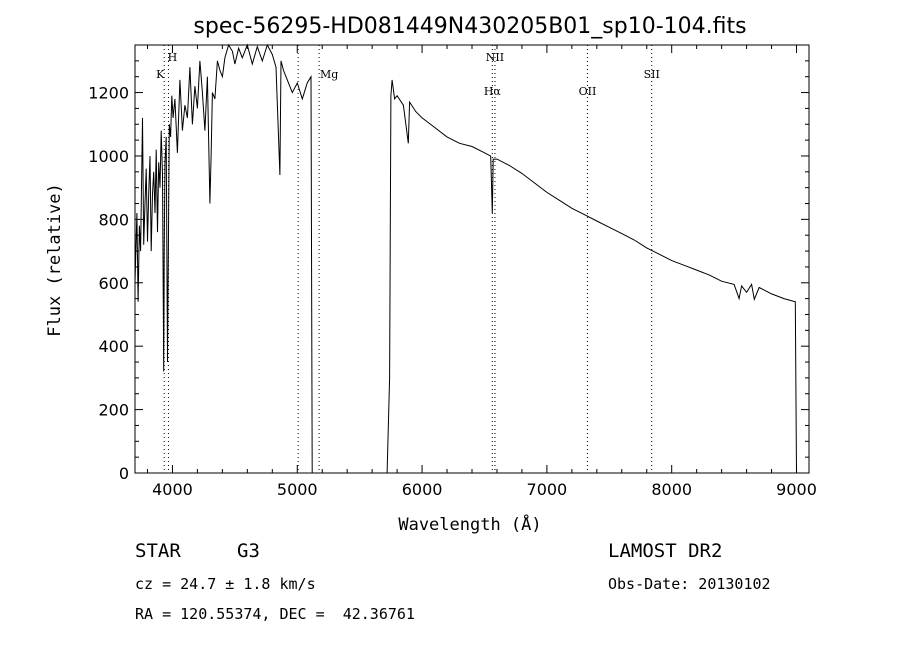 This screenshot has width=900, height=650. Describe the element at coordinates (172, 489) in the screenshot. I see `x-tick-label-0: 4000` at that location.